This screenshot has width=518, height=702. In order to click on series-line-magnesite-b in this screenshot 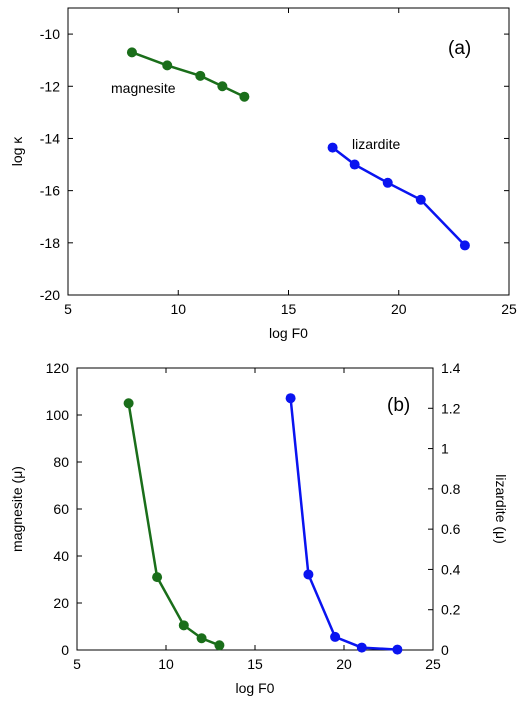, I will do `click(173, 525)`.